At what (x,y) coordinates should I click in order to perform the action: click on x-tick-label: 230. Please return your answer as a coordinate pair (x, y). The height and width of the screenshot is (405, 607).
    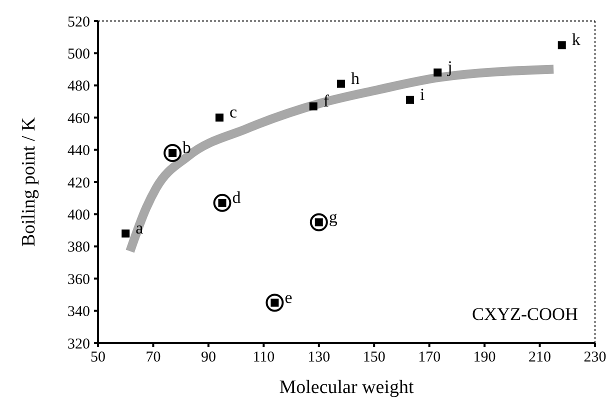
    Looking at the image, I should click on (595, 358).